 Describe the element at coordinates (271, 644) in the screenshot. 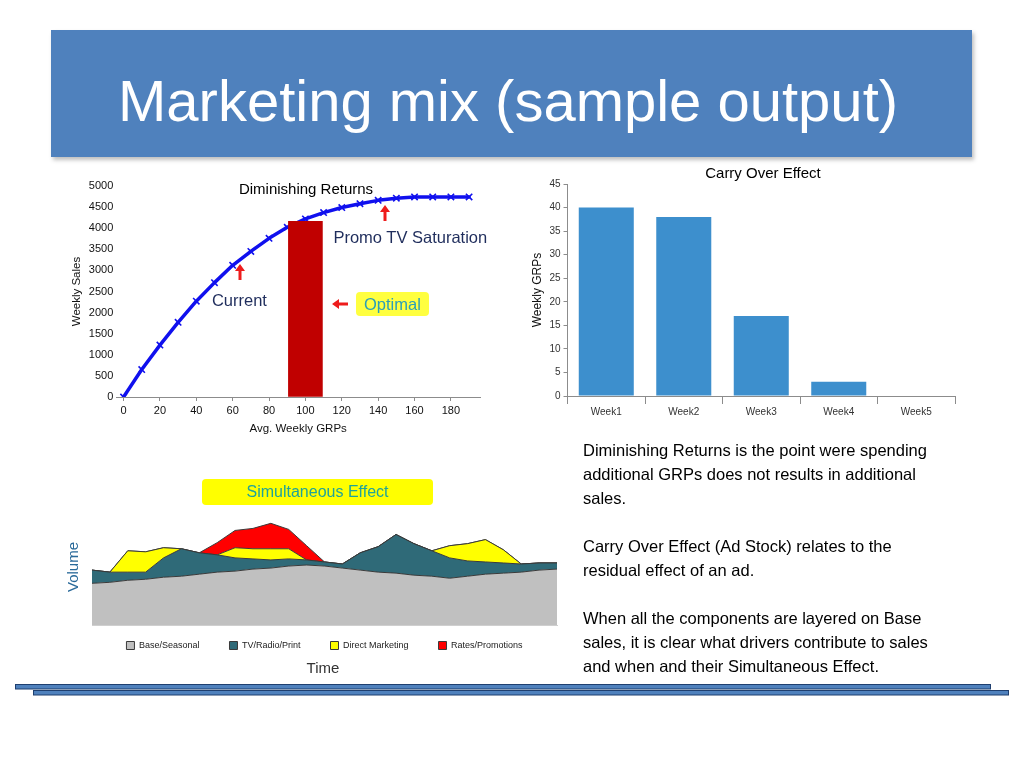

I see `legend-label: TV/Radio/Print` at that location.